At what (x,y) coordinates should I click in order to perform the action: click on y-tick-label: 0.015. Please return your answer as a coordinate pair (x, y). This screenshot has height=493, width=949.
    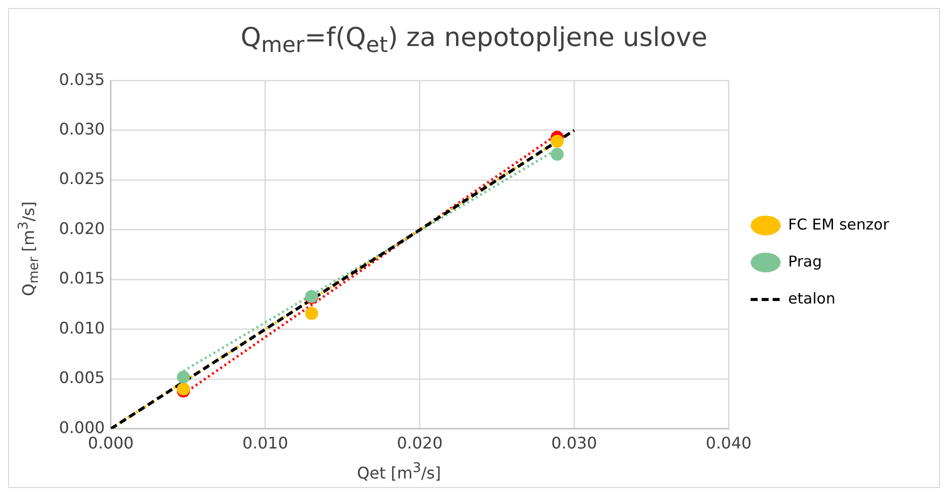
    Looking at the image, I should click on (81, 278).